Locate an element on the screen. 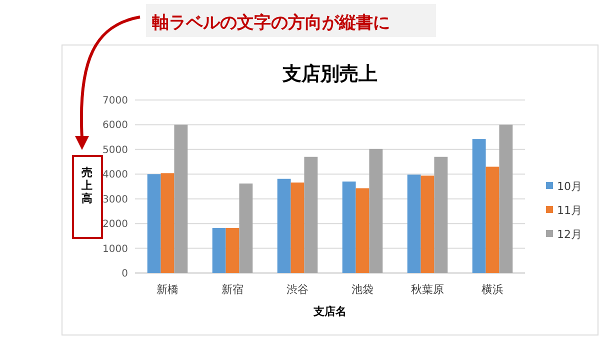  x-tick-label: 池袋 is located at coordinates (363, 289).